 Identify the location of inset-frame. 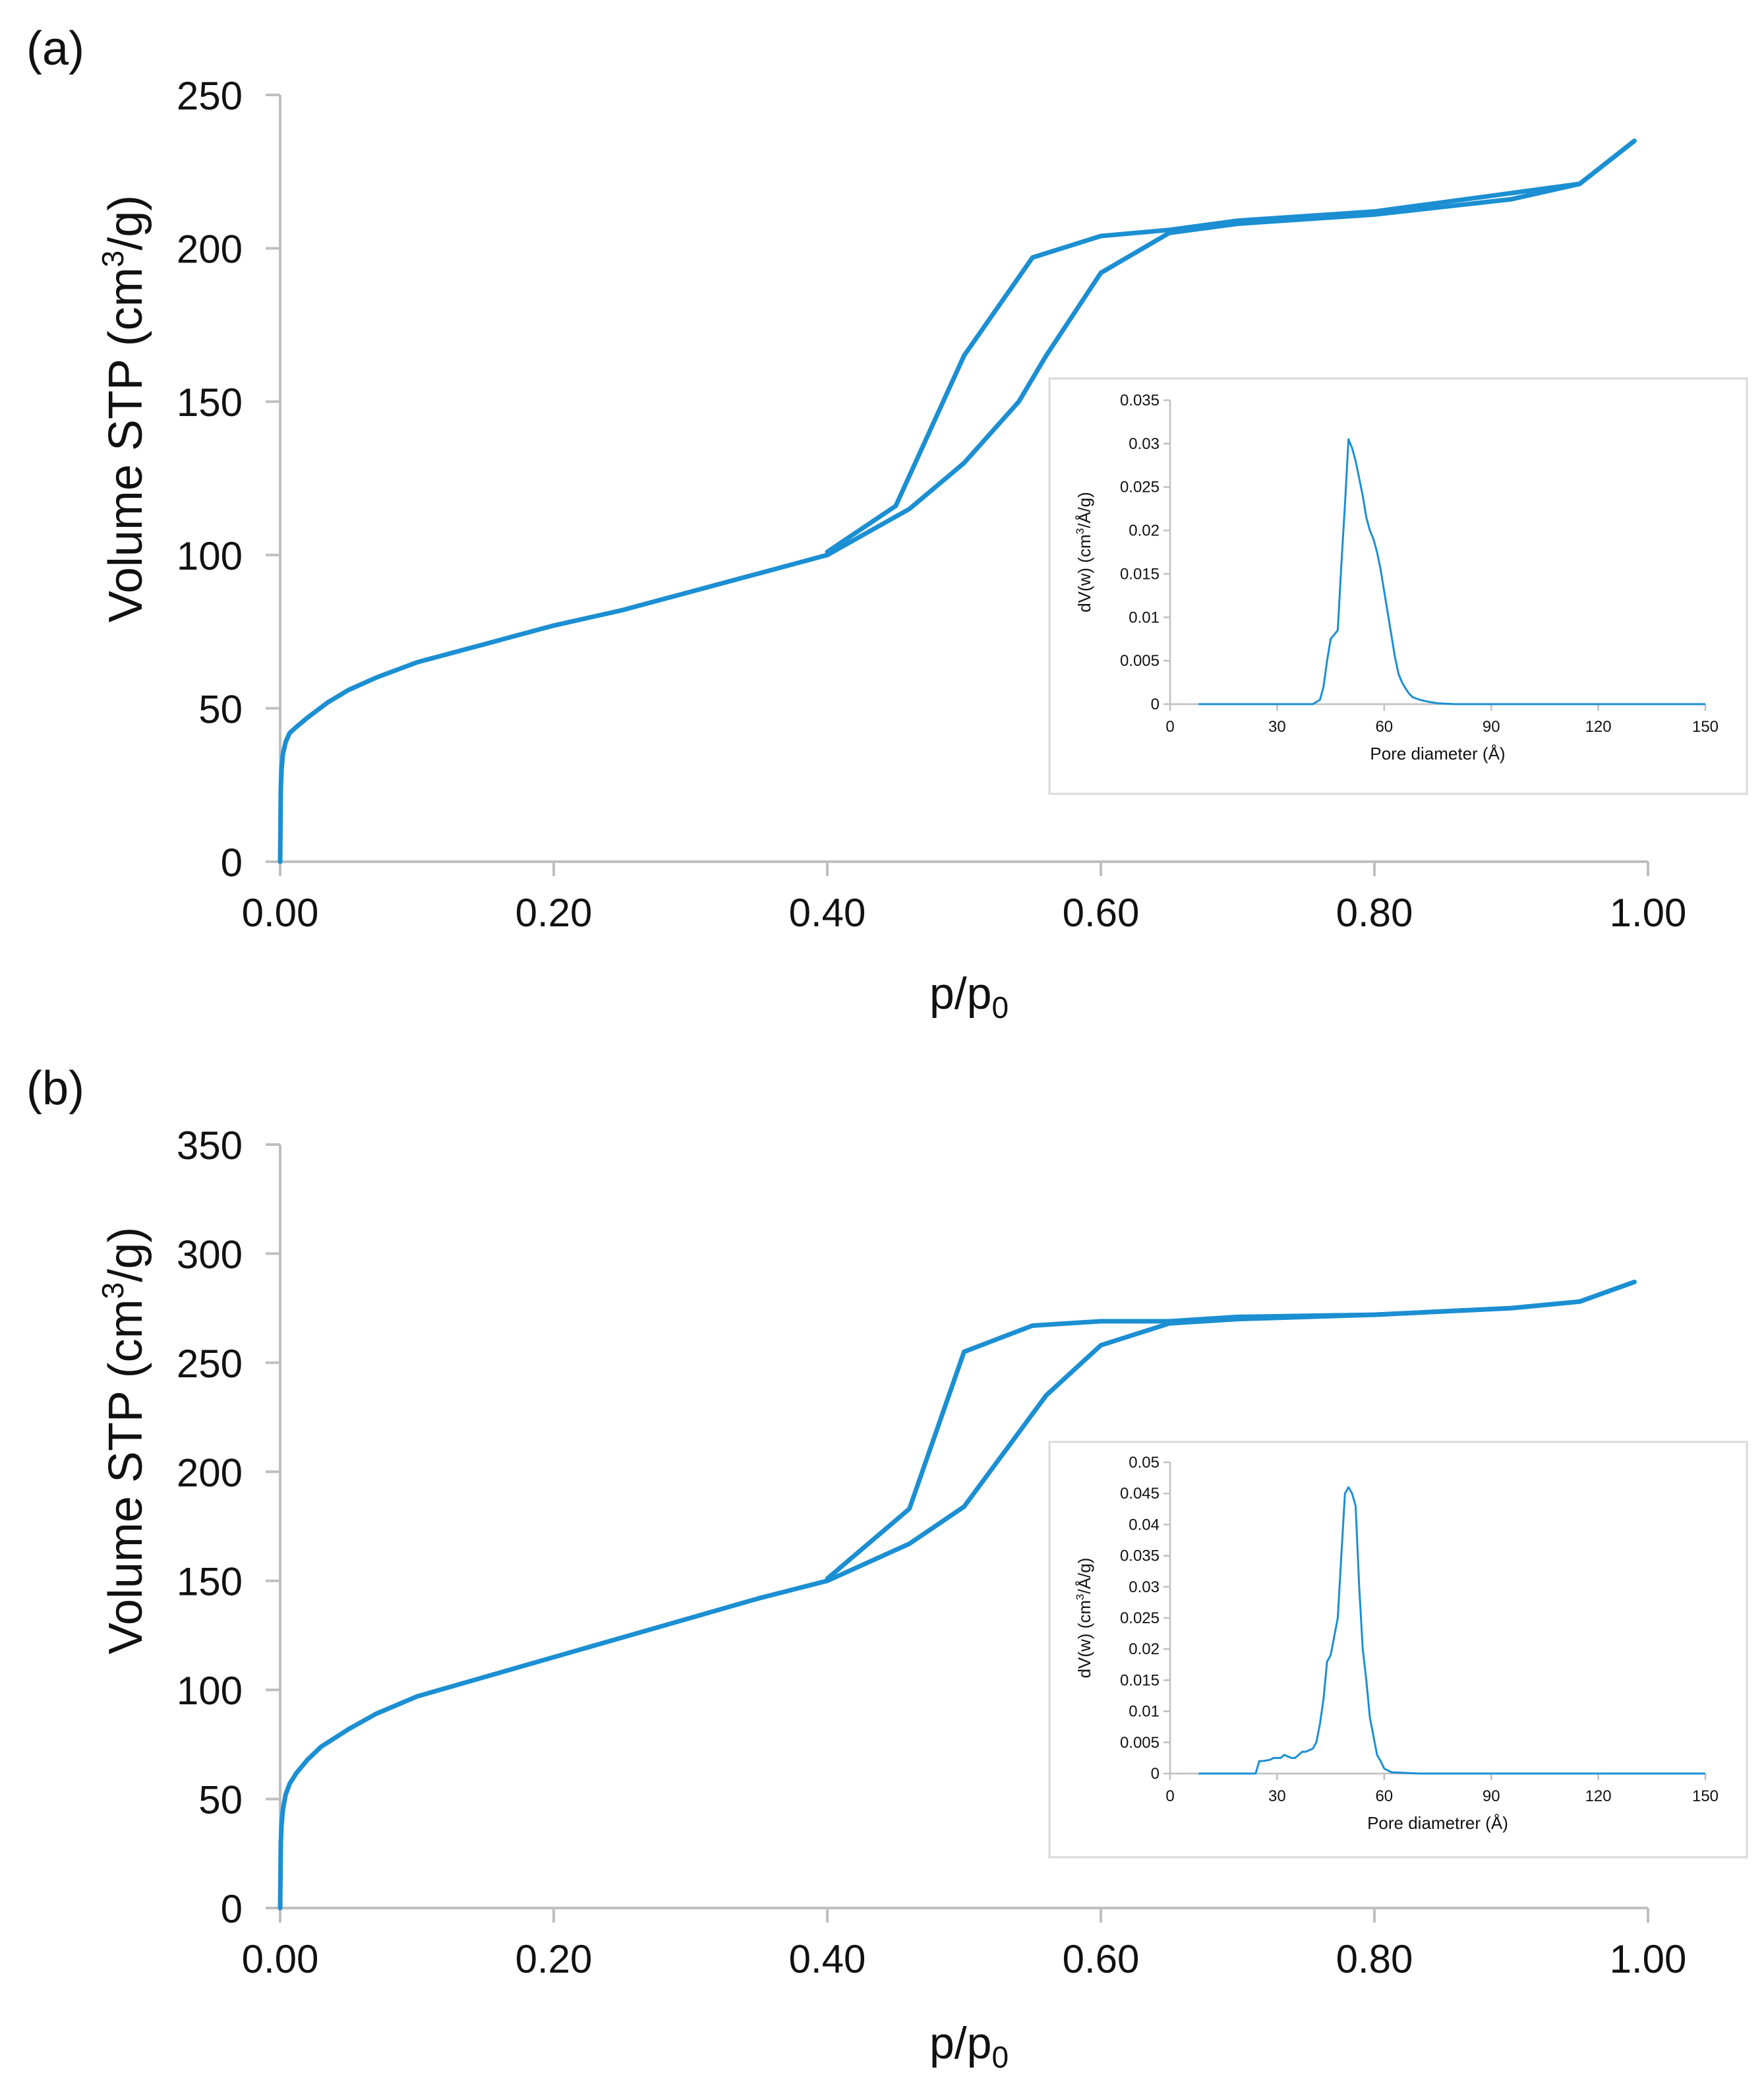
(1398, 586).